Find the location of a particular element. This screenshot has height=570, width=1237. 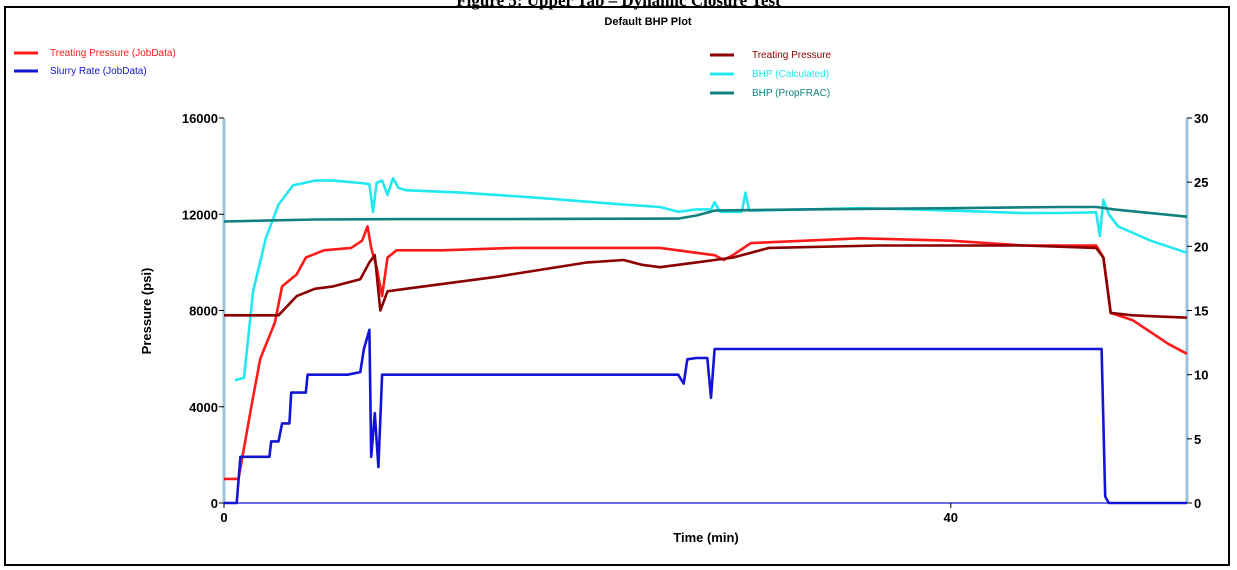

x-tick-label-0: 0 is located at coordinates (223, 517).